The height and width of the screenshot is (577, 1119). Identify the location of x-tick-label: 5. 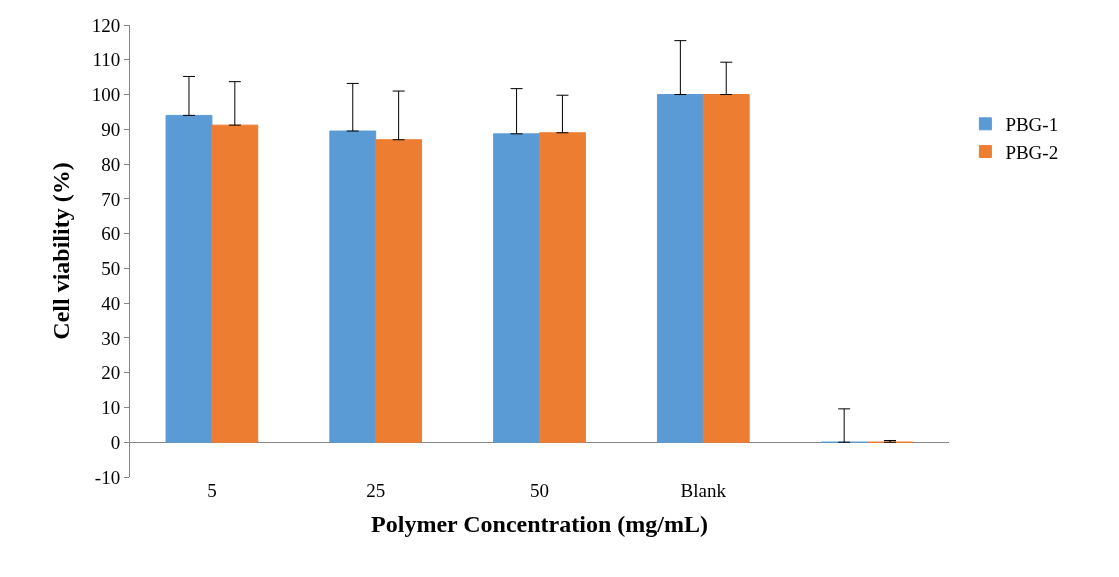
(212, 490).